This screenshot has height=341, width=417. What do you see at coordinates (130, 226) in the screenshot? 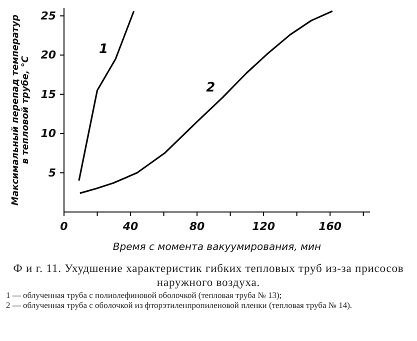
I see `x-tick-label: 40` at bounding box center [130, 226].